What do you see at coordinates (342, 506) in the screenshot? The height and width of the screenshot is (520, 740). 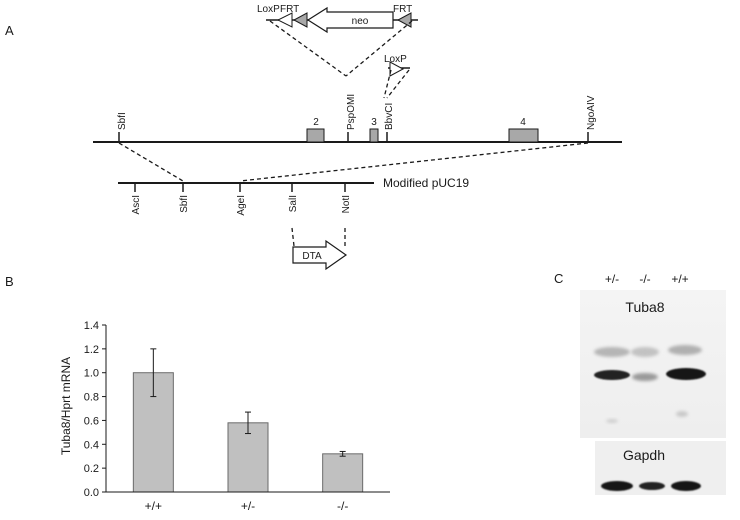 I see `x-tick-label: -/-` at bounding box center [342, 506].